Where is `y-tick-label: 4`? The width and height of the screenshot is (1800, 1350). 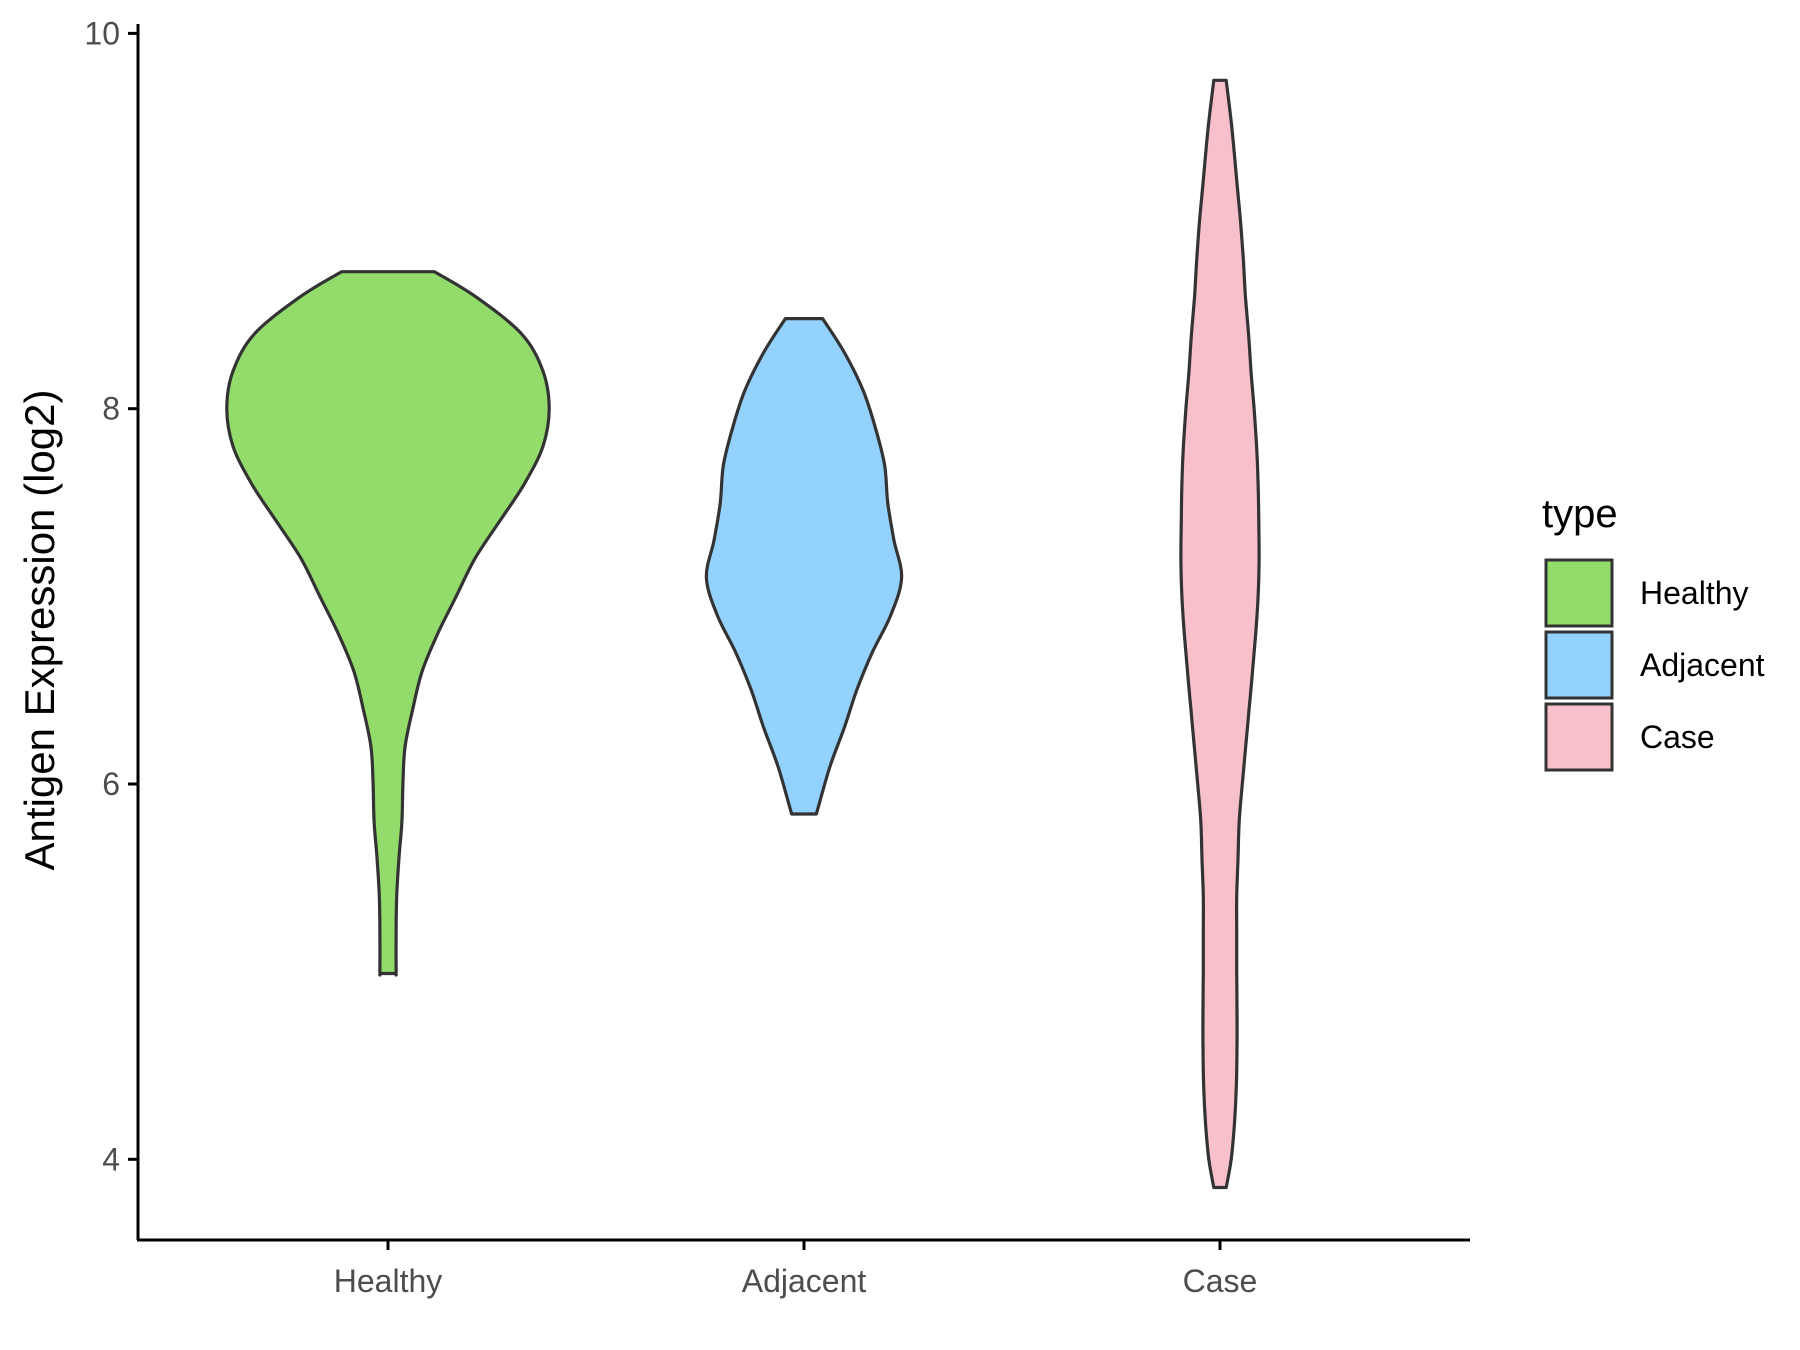
y-tick-label: 4 is located at coordinates (111, 1159).